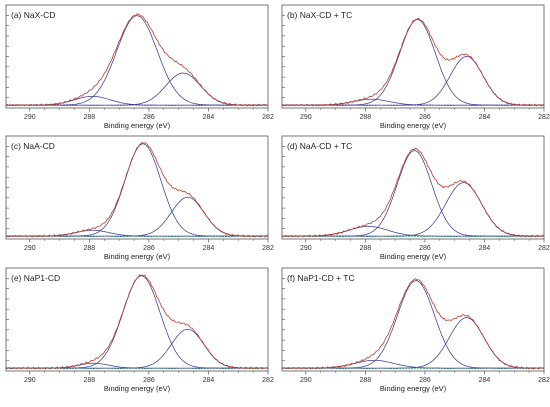  Describe the element at coordinates (321, 278) in the screenshot. I see `panel-title: (f) NaP1-CD + TC` at that location.